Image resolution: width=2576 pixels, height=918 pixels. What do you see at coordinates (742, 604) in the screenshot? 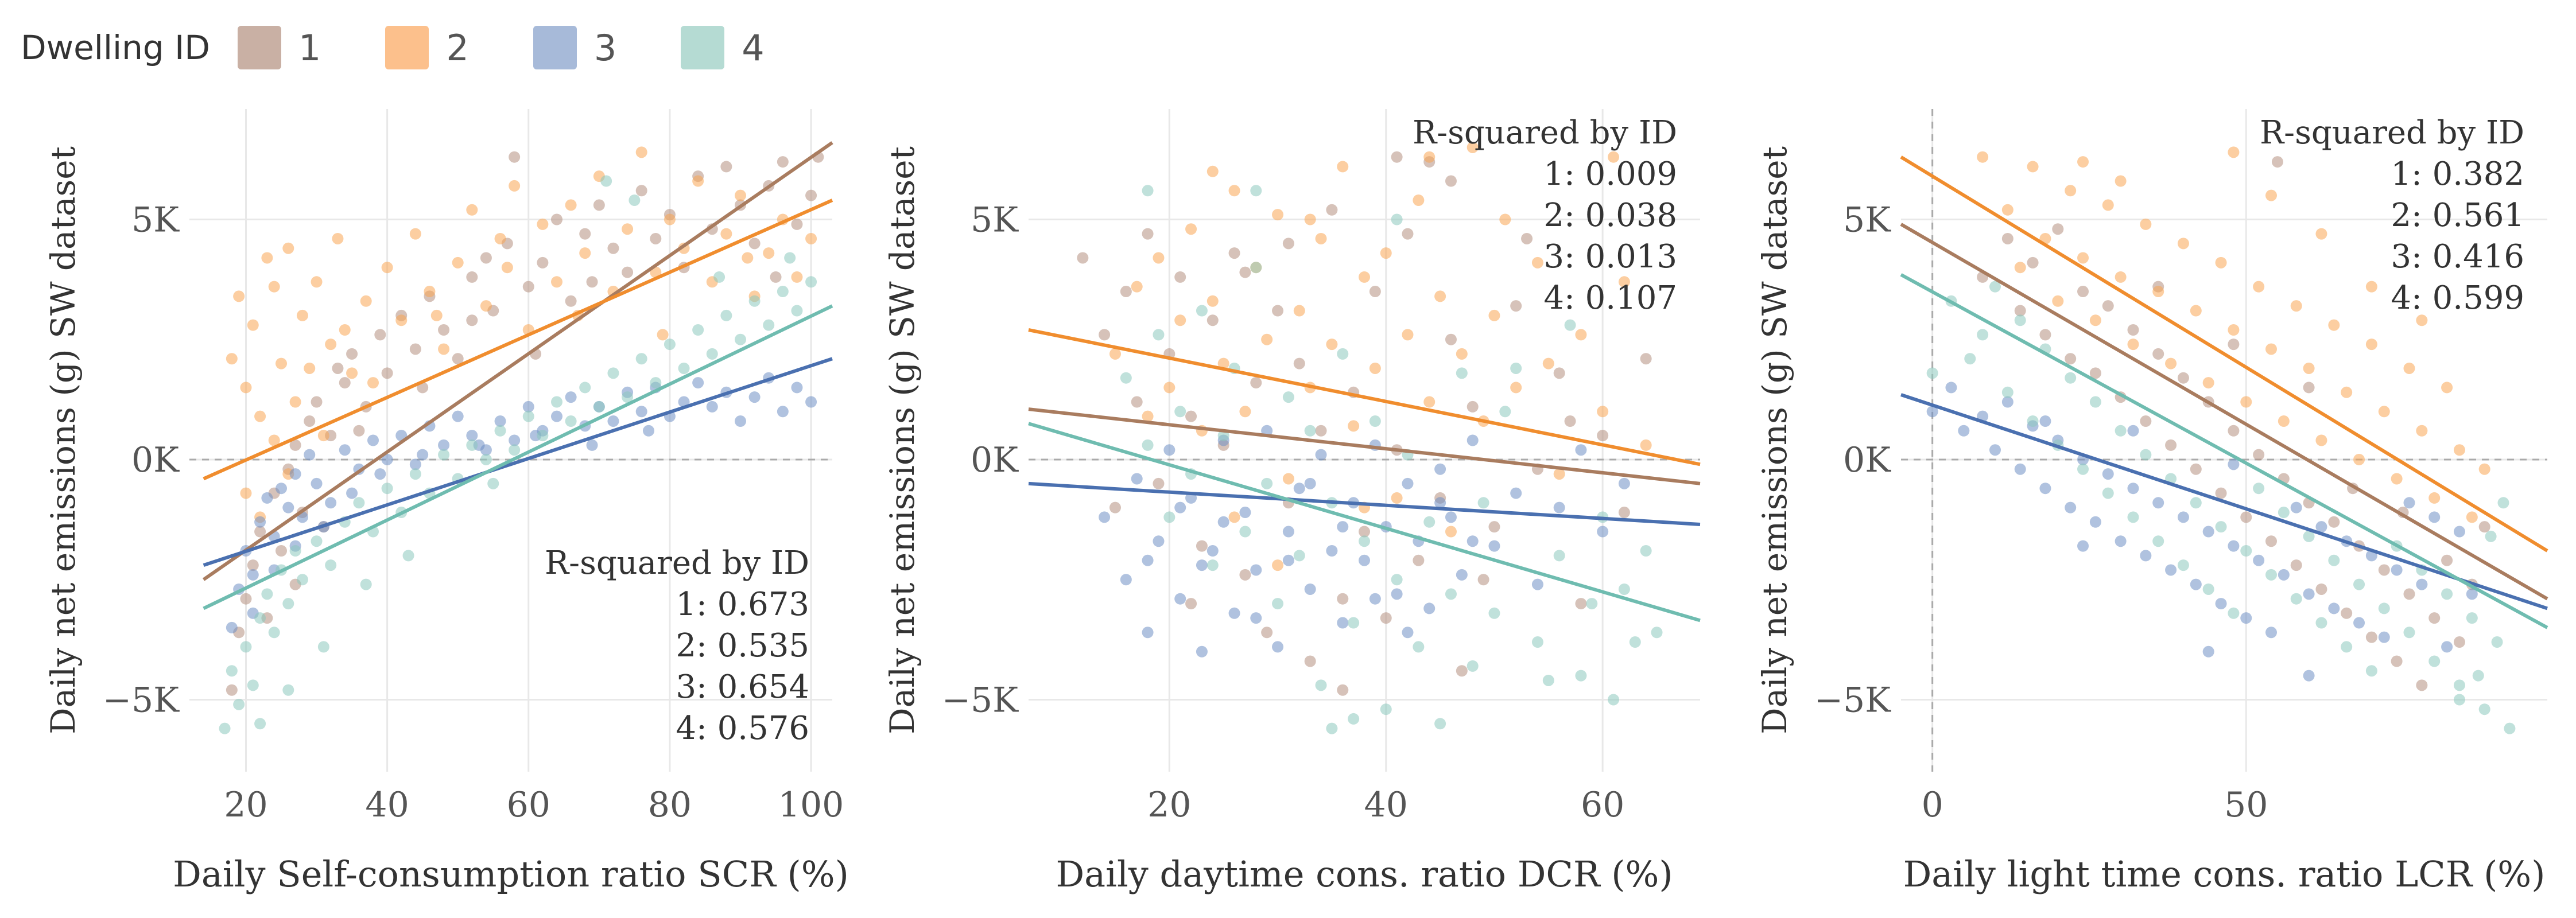
I see `rsq-value: 1: 0.673` at bounding box center [742, 604].